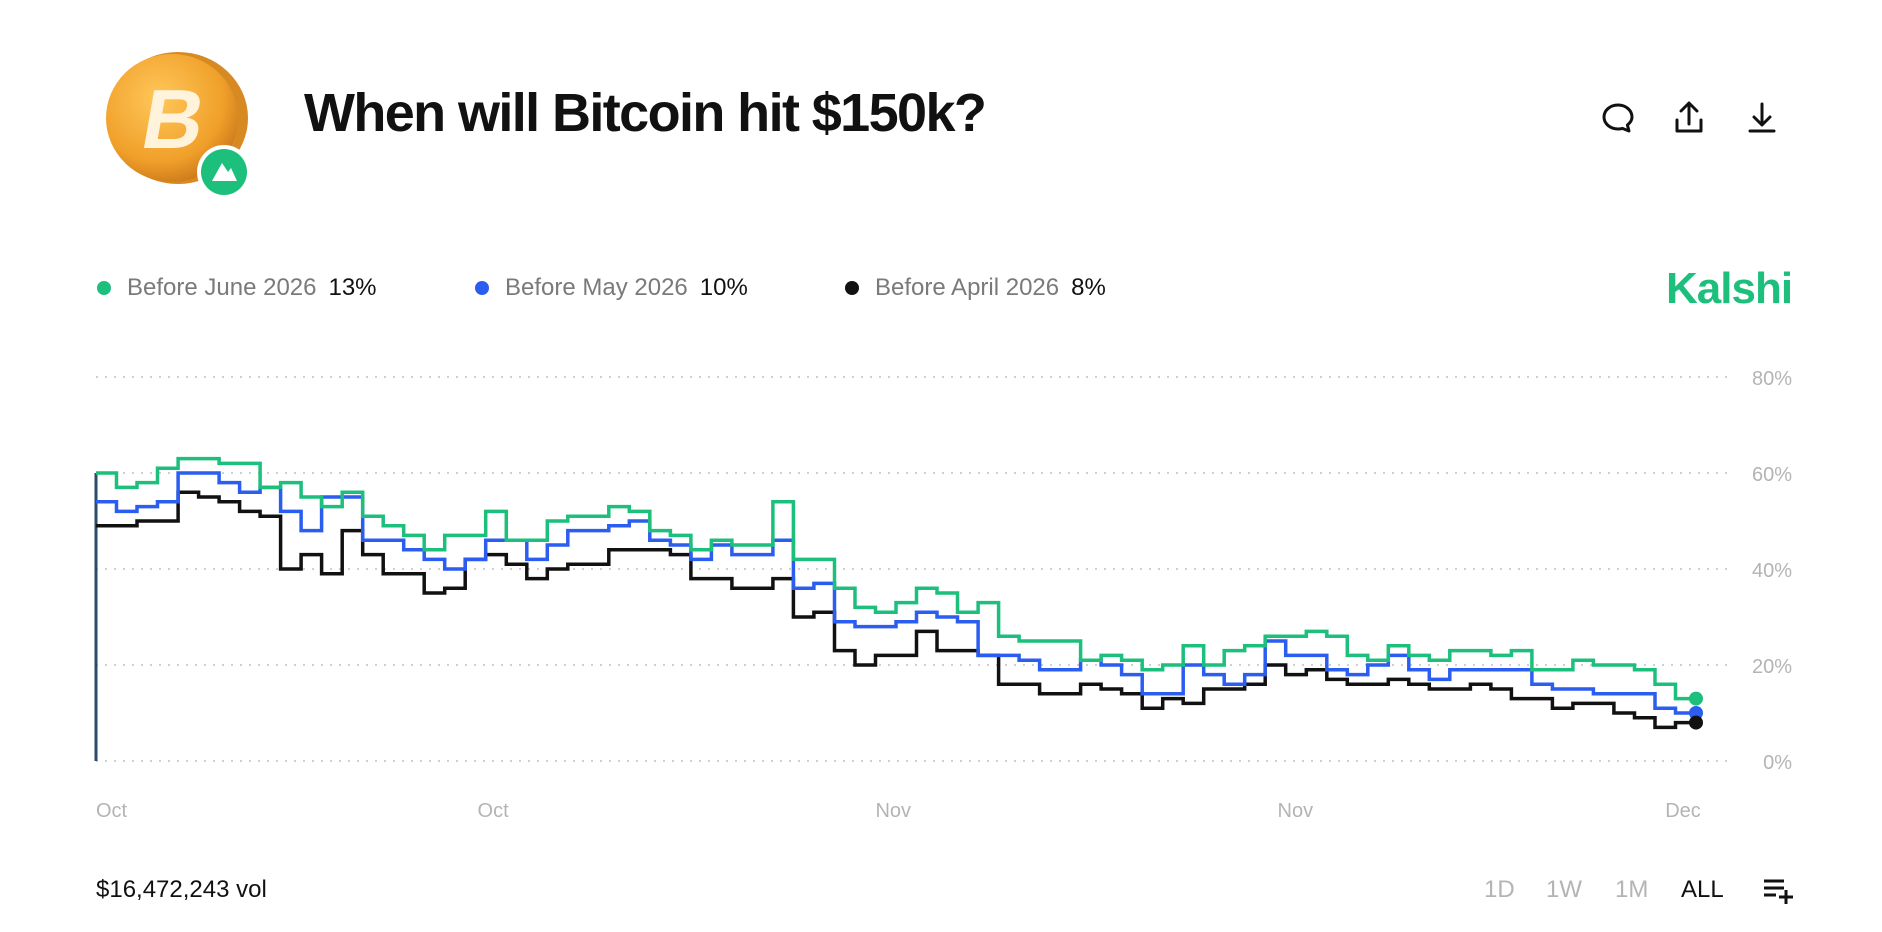 This screenshot has width=1882, height=932. What do you see at coordinates (1702, 889) in the screenshot?
I see `range-all-button: ALL` at bounding box center [1702, 889].